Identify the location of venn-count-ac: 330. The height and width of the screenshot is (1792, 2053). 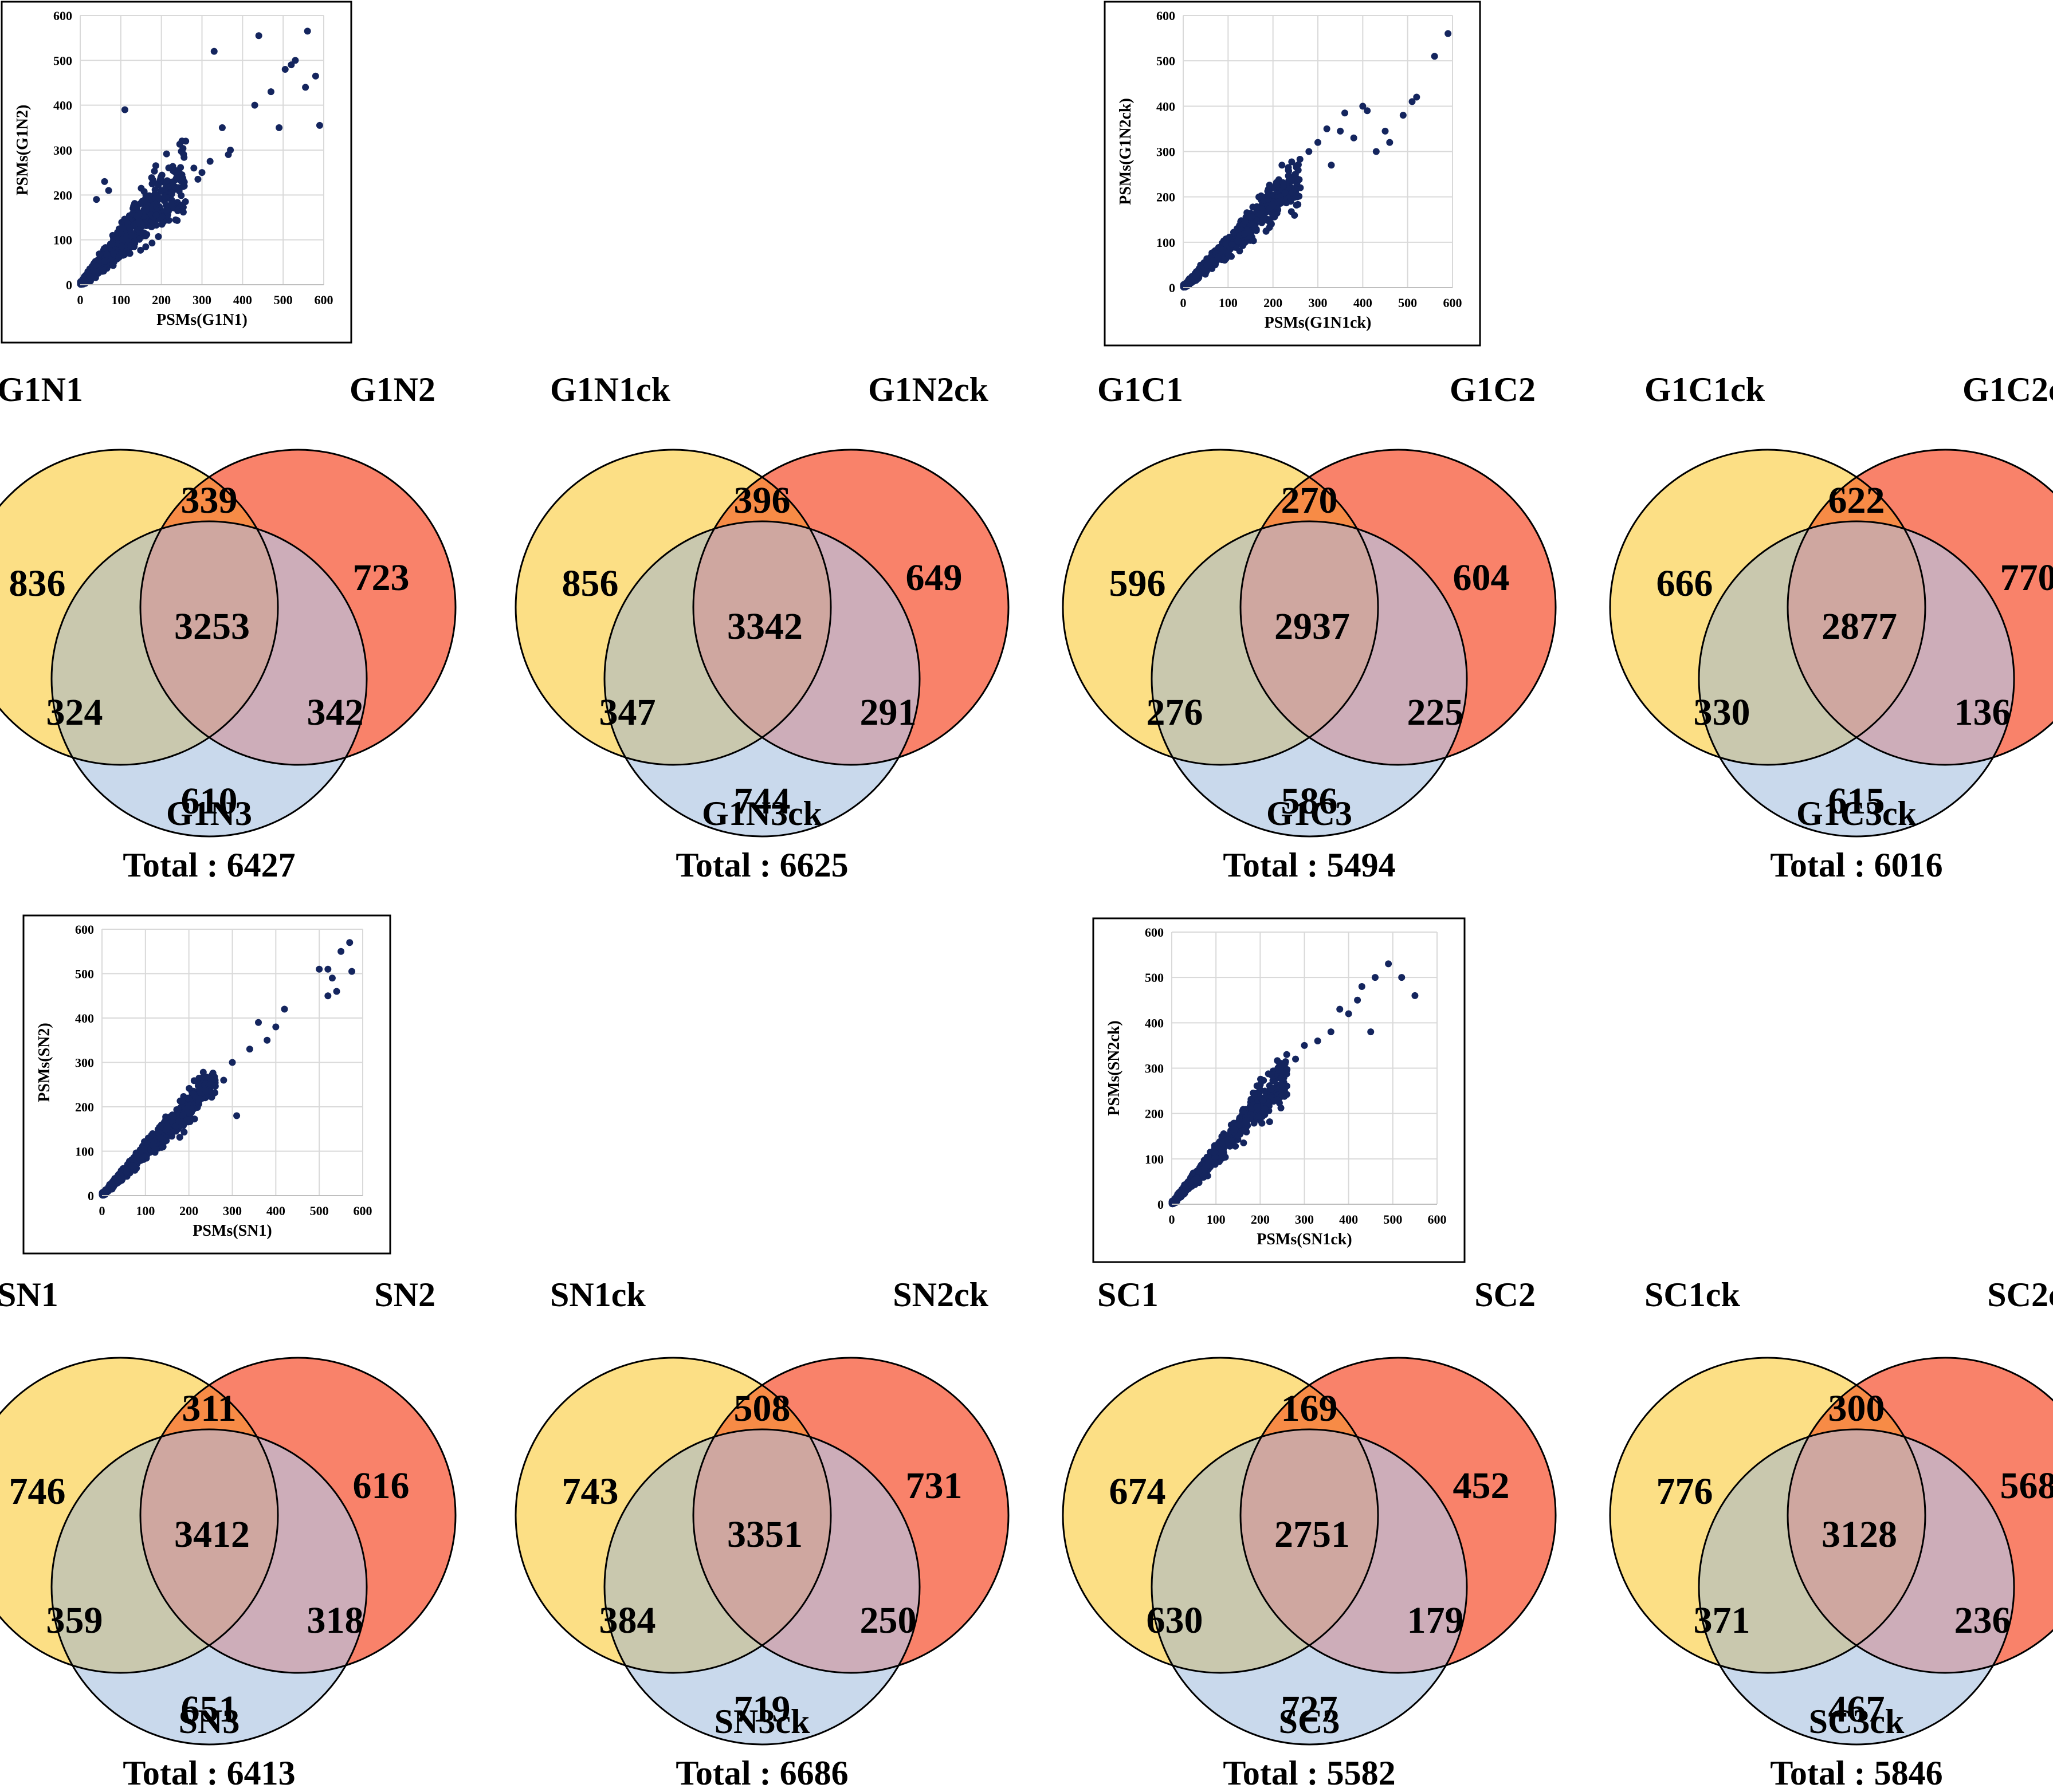
(1722, 712).